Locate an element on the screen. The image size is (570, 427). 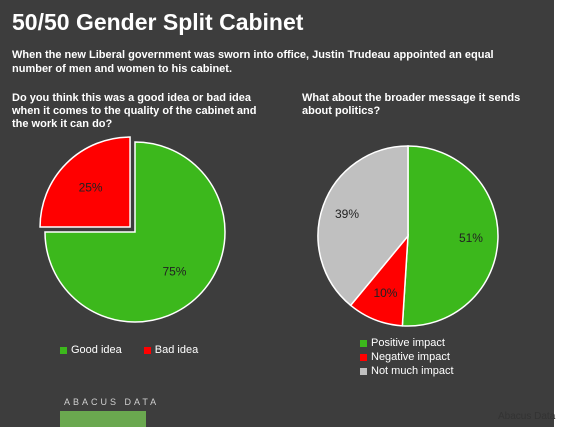
legend-entry-good-idea: Good idea is located at coordinates (91, 350).